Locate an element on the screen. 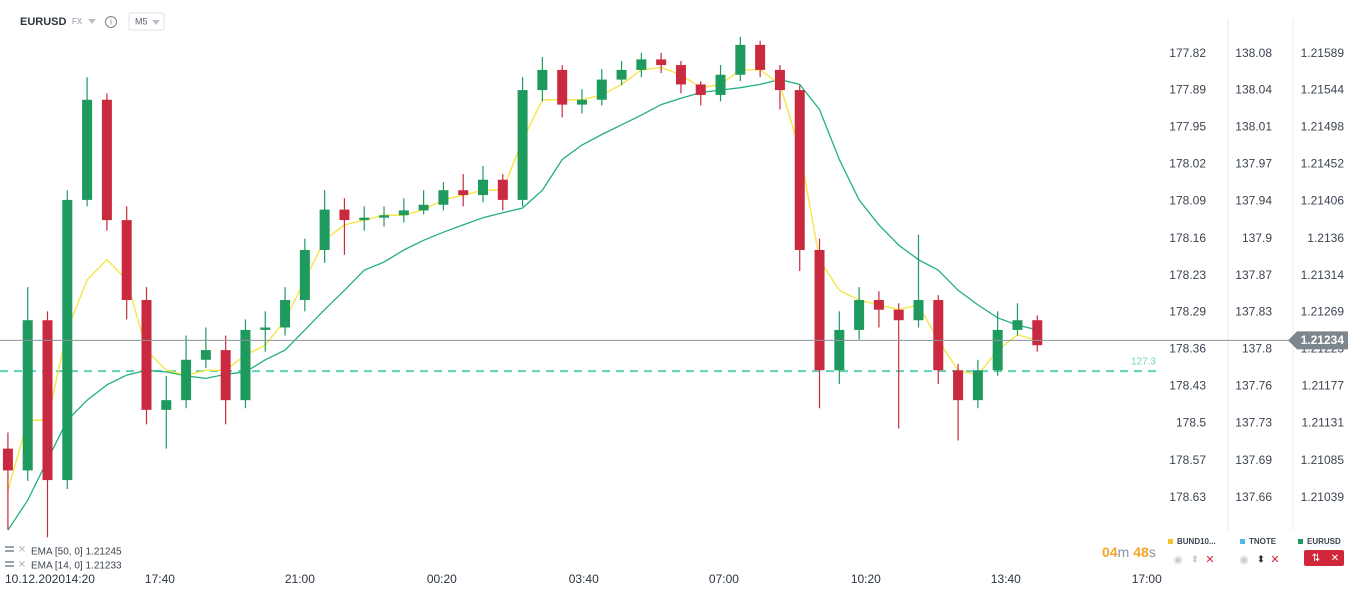 The height and width of the screenshot is (598, 1360). sort-icon: ⬍ is located at coordinates (1195, 560).